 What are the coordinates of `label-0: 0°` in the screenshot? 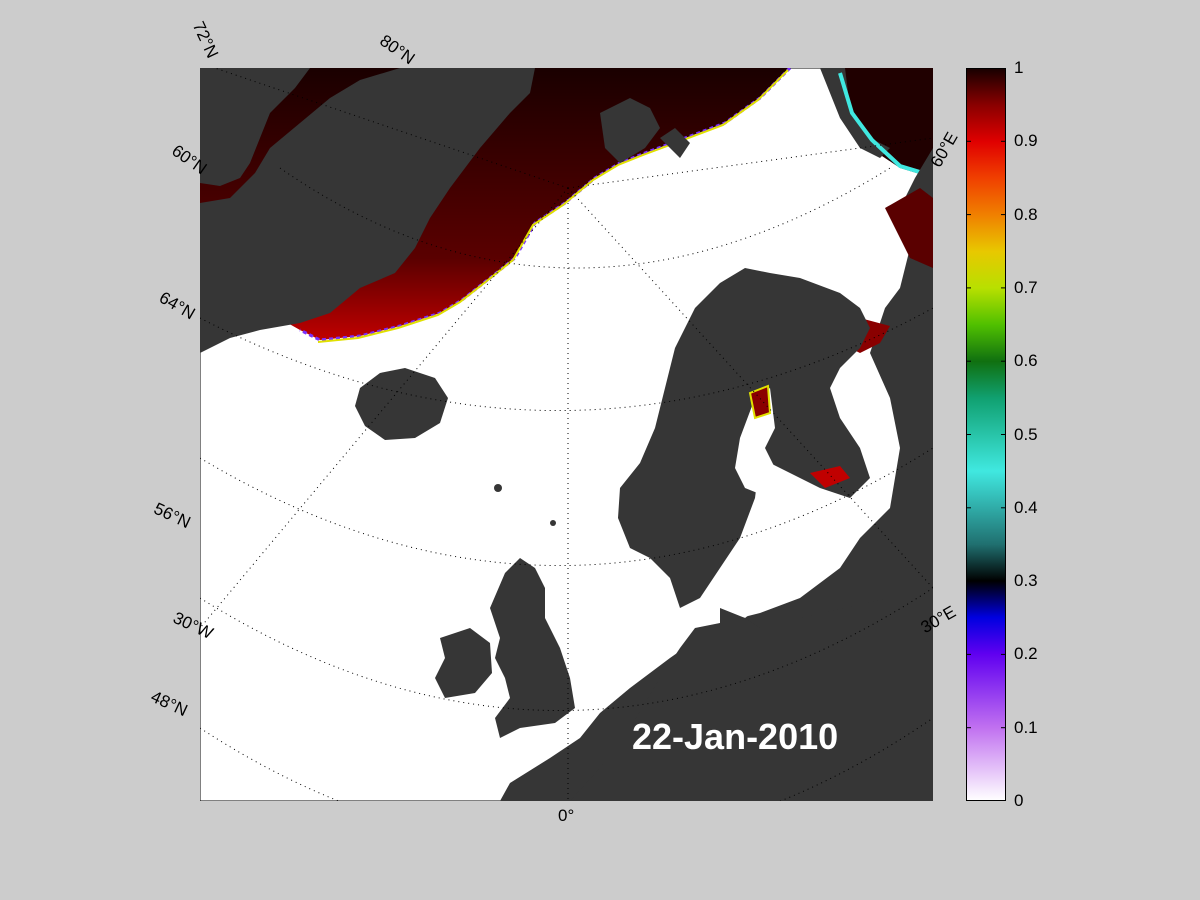 It's located at (566, 815).